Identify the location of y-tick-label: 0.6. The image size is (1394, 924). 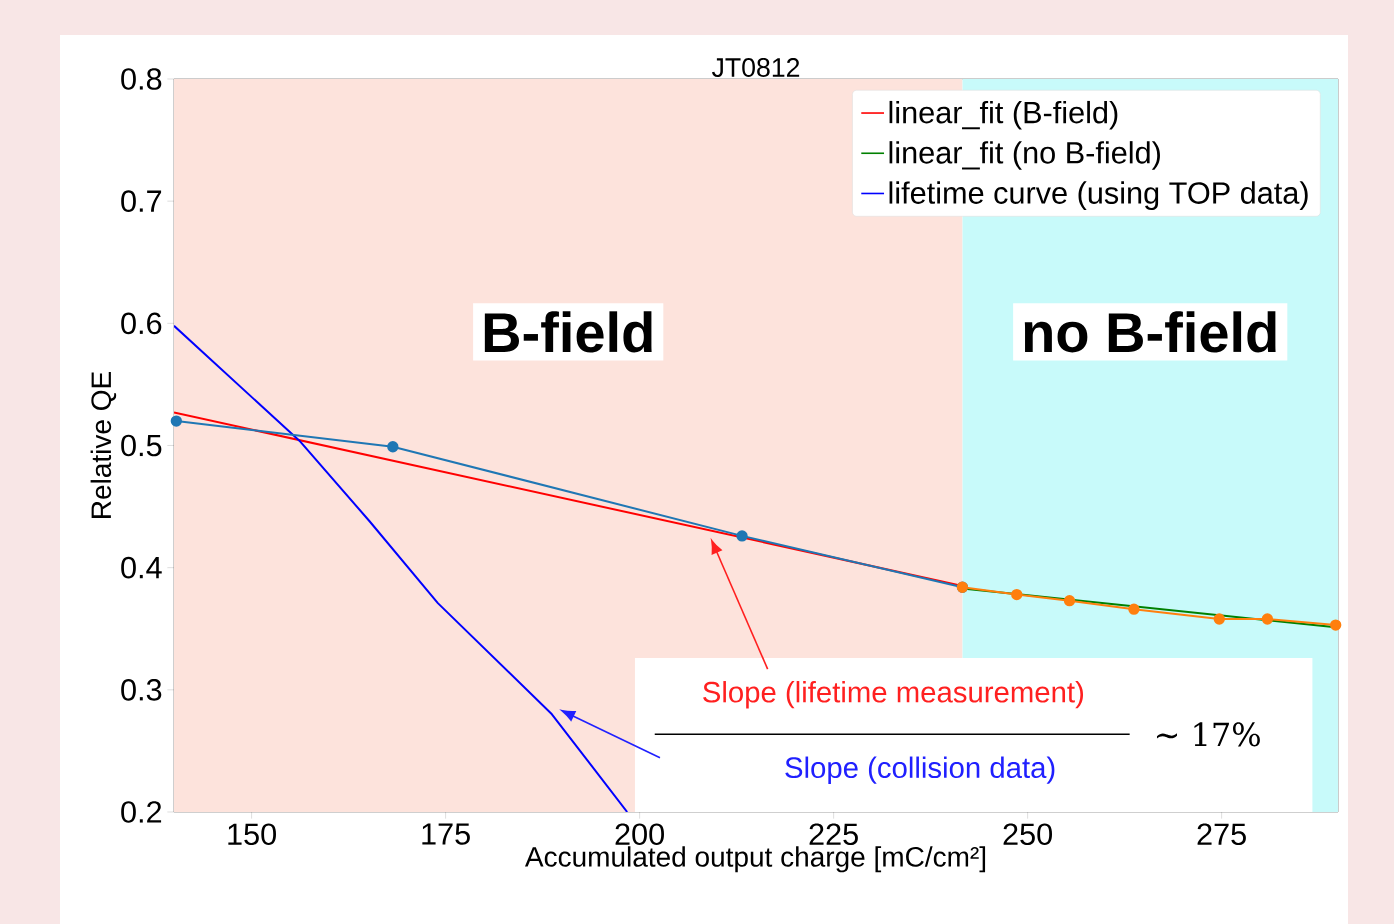
(141, 323).